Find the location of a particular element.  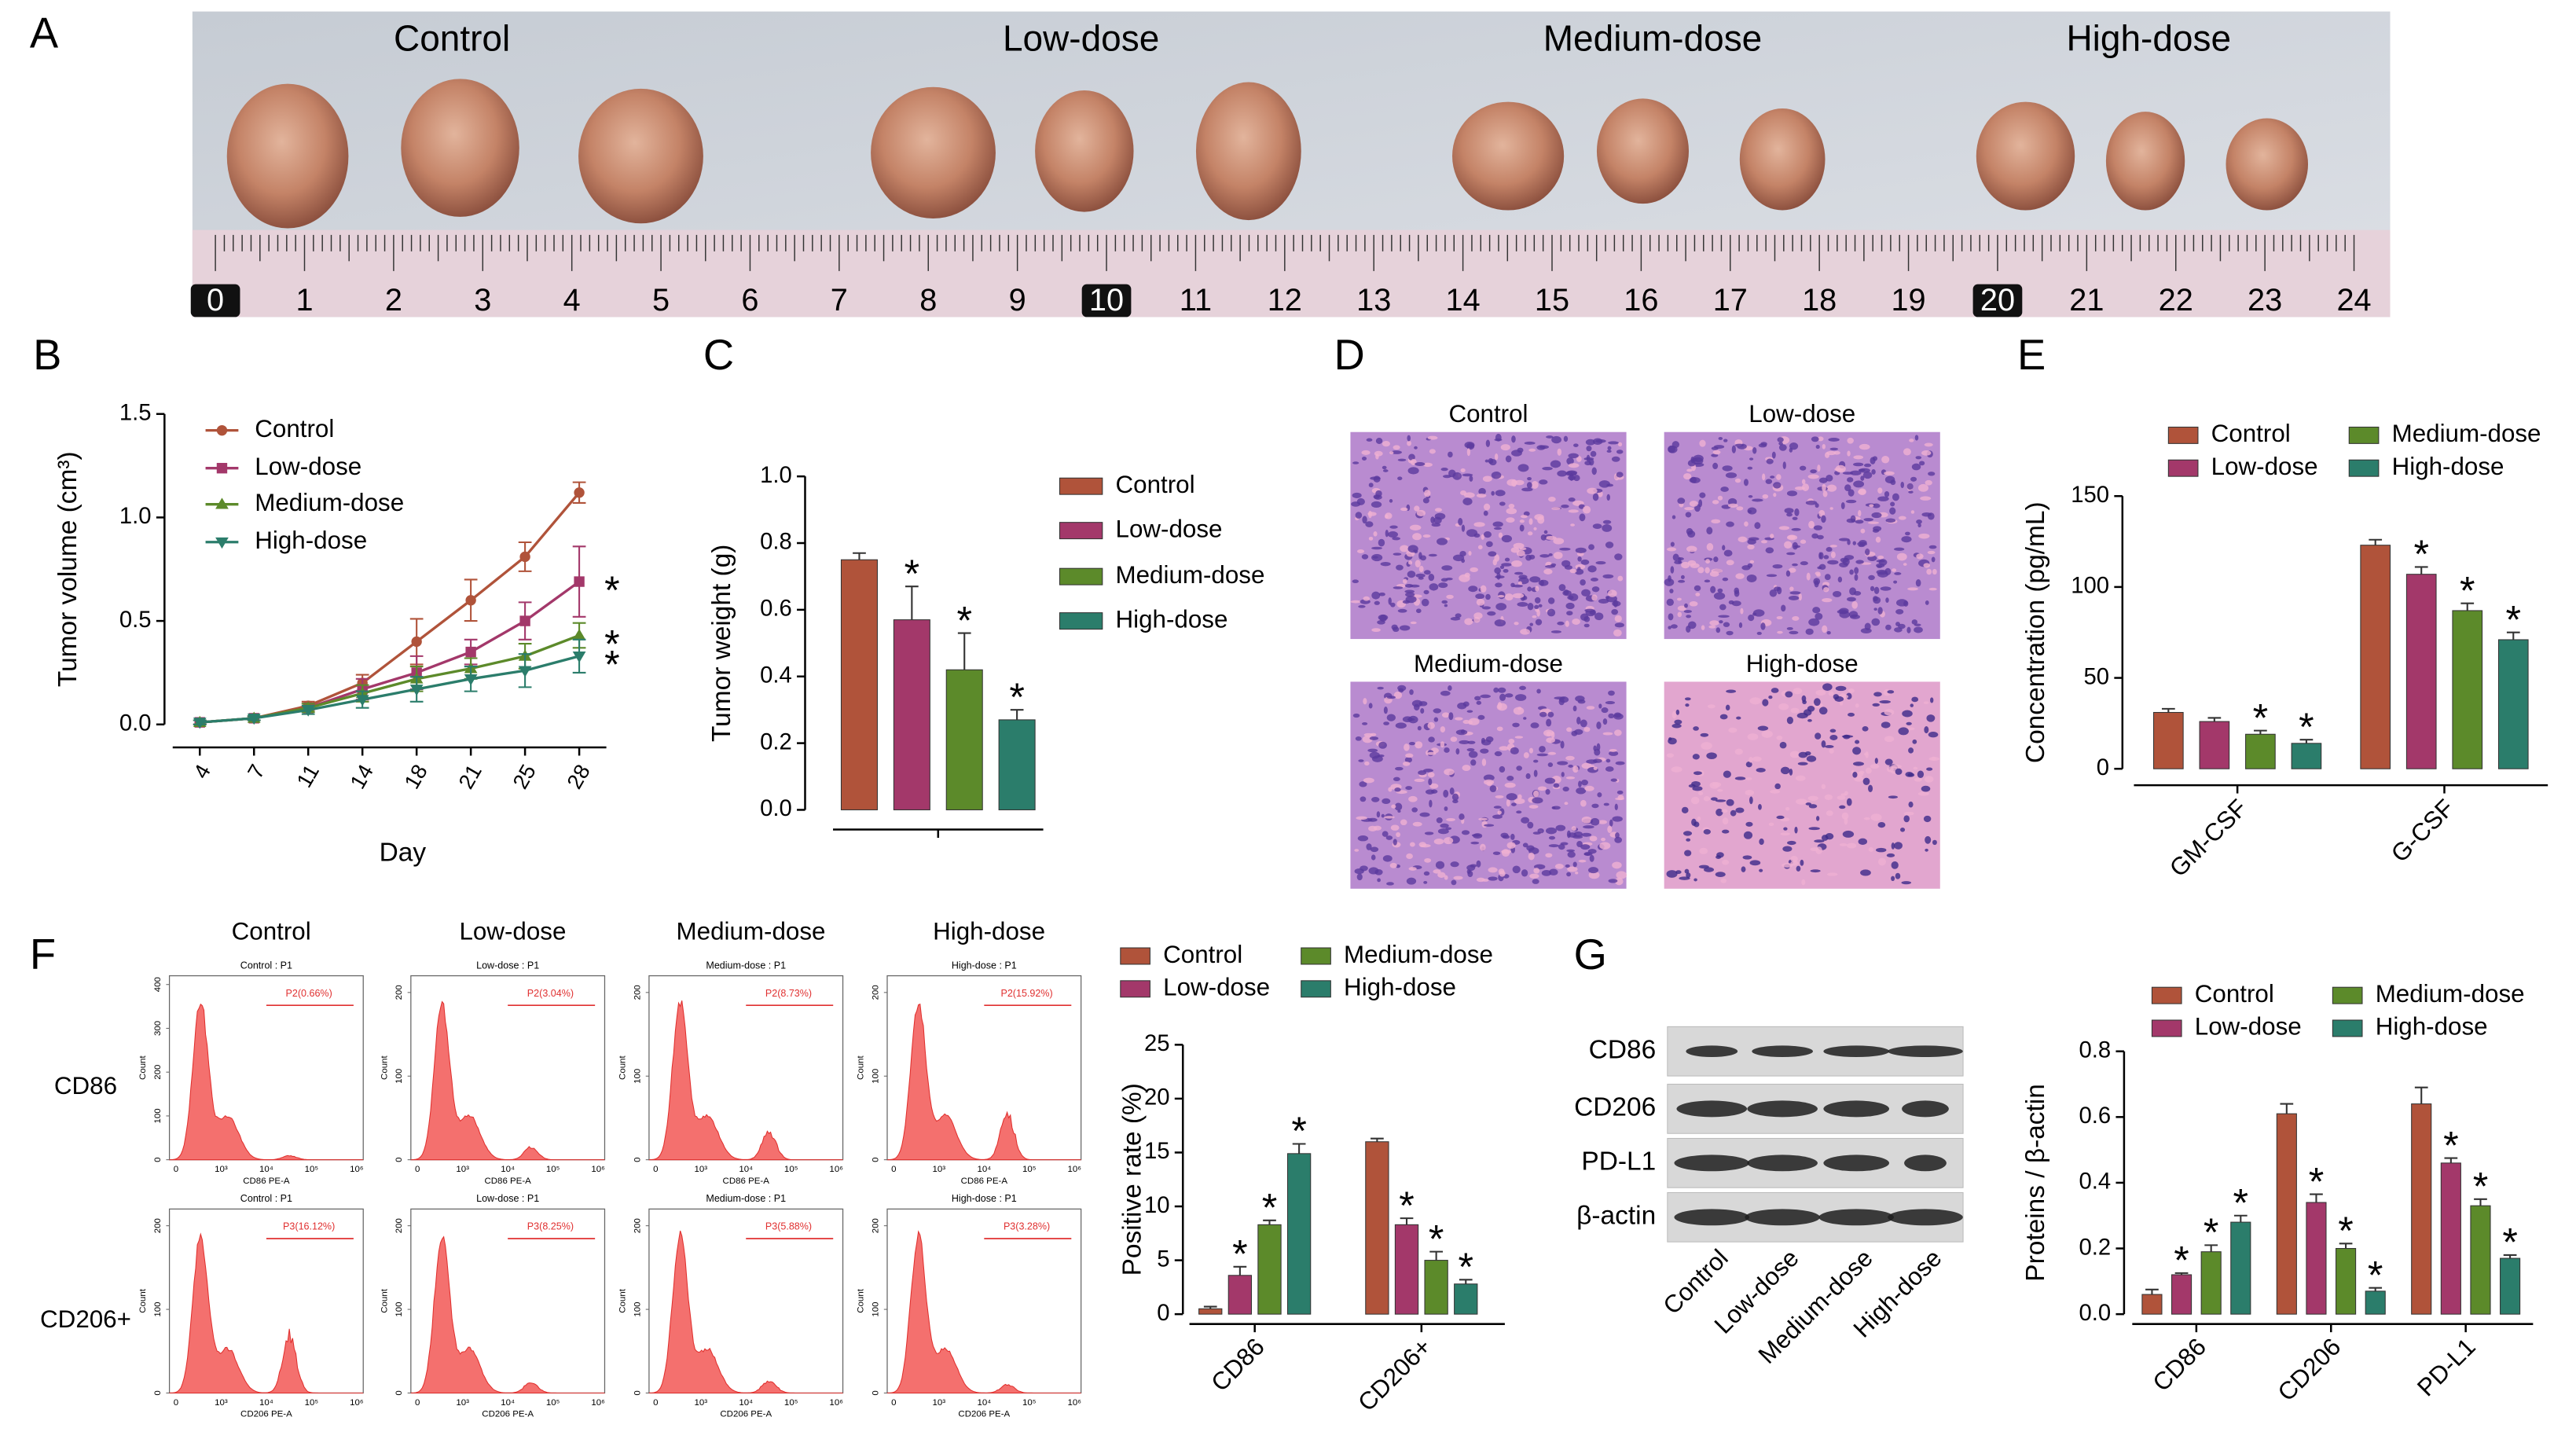

flow-x-tick: 10⁴ is located at coordinates (266, 1169).